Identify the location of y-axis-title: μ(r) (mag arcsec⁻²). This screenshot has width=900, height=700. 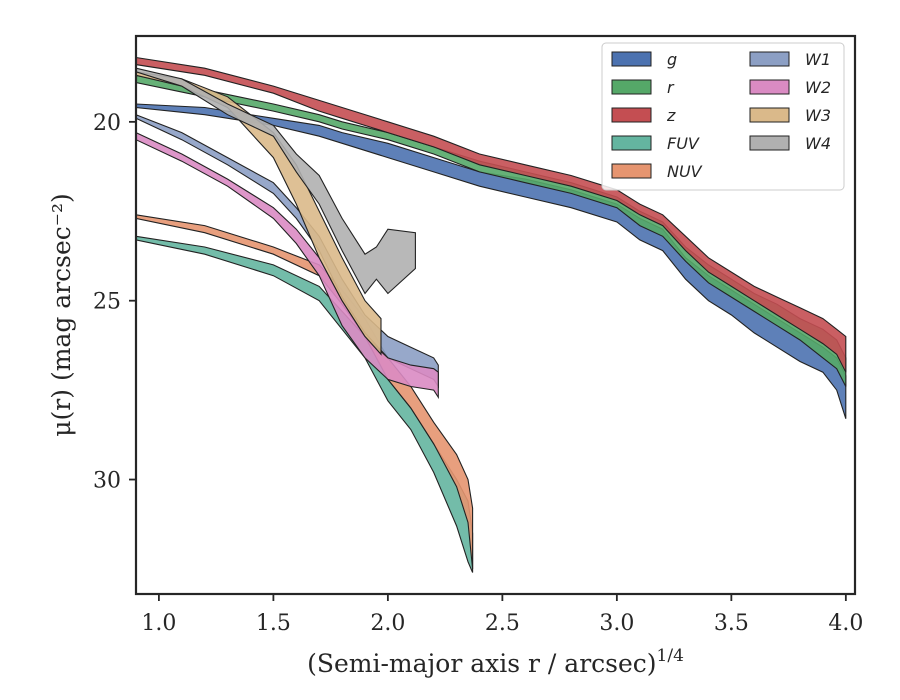
(61, 314).